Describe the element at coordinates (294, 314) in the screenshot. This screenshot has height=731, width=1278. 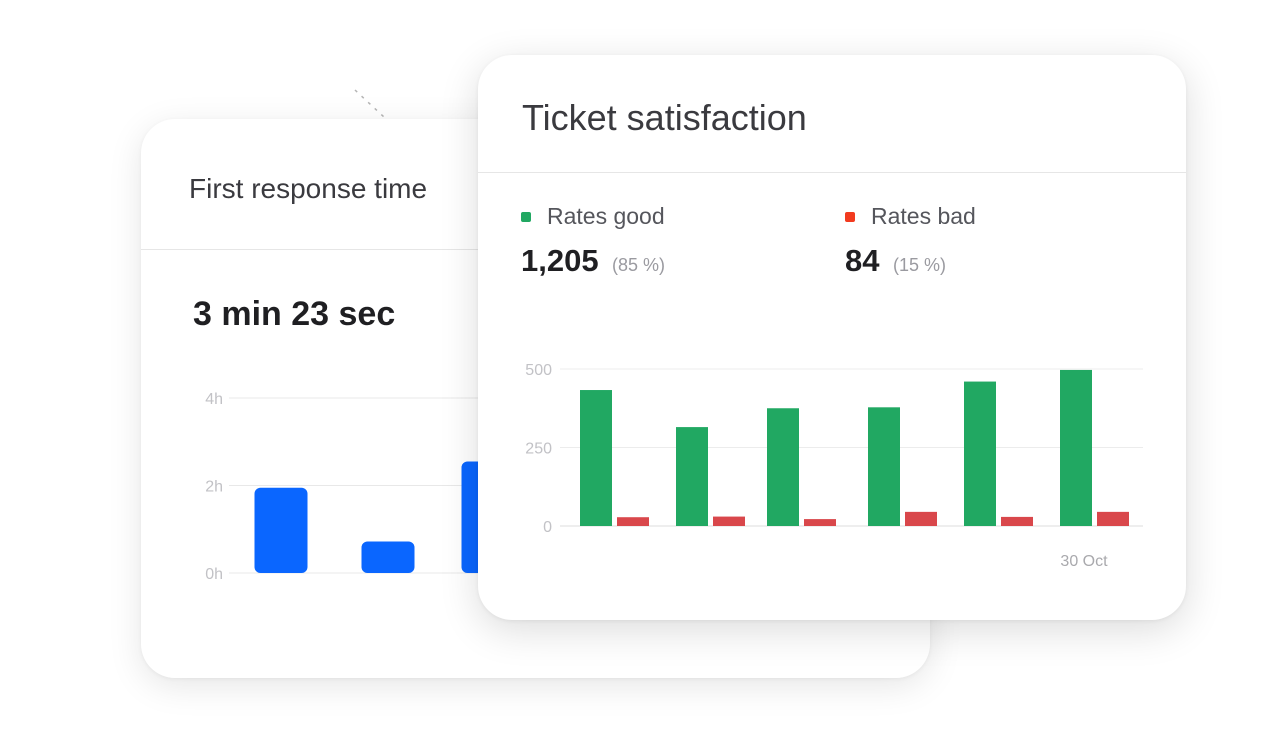
I see `first-response-time-value: 3 min 23 sec` at that location.